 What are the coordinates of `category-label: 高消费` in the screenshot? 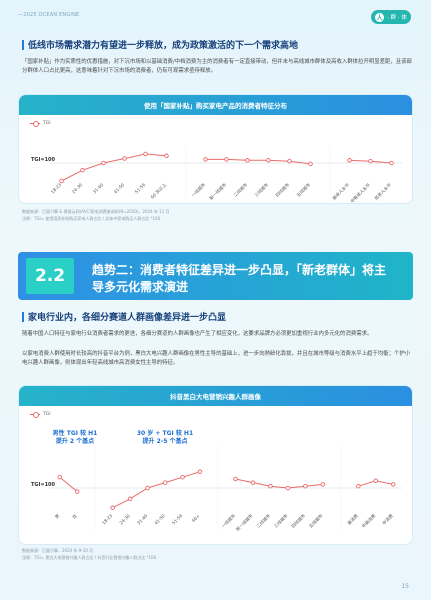 It's located at (353, 519).